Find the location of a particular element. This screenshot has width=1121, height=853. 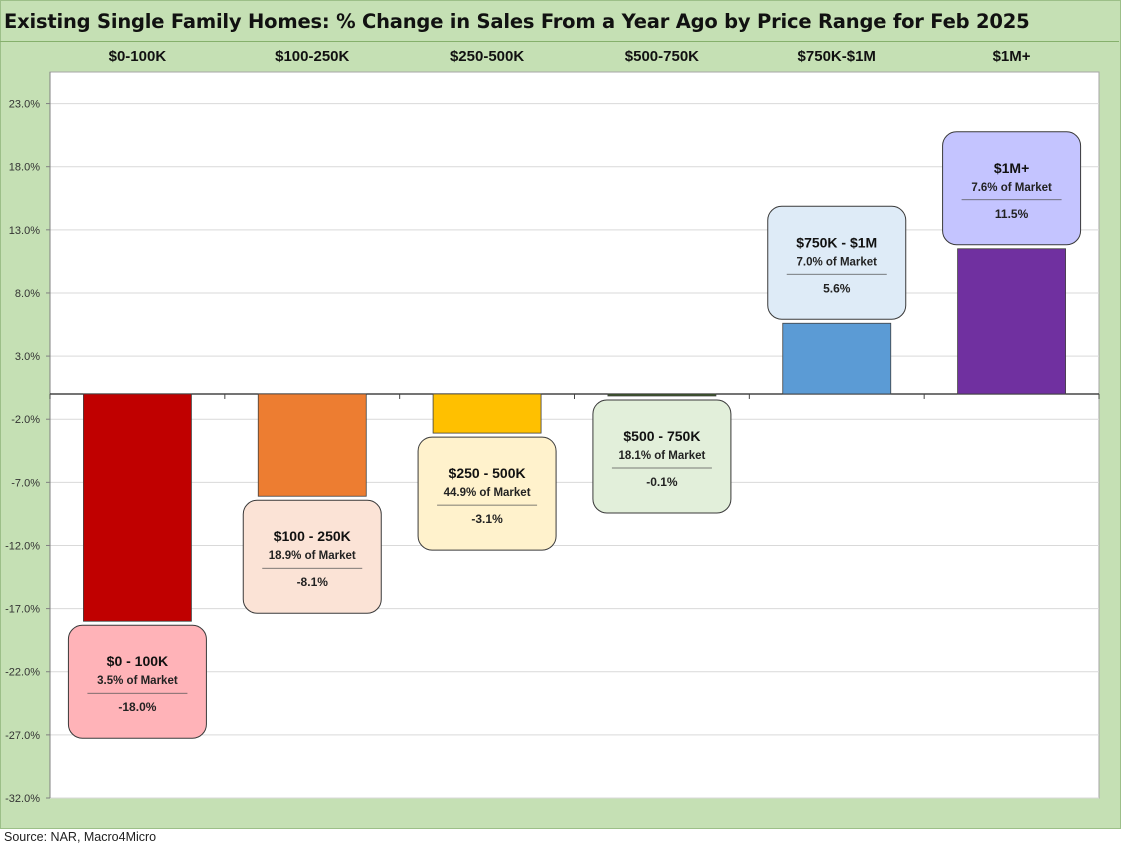

annotation-share: 18.1% of Market is located at coordinates (661, 456).